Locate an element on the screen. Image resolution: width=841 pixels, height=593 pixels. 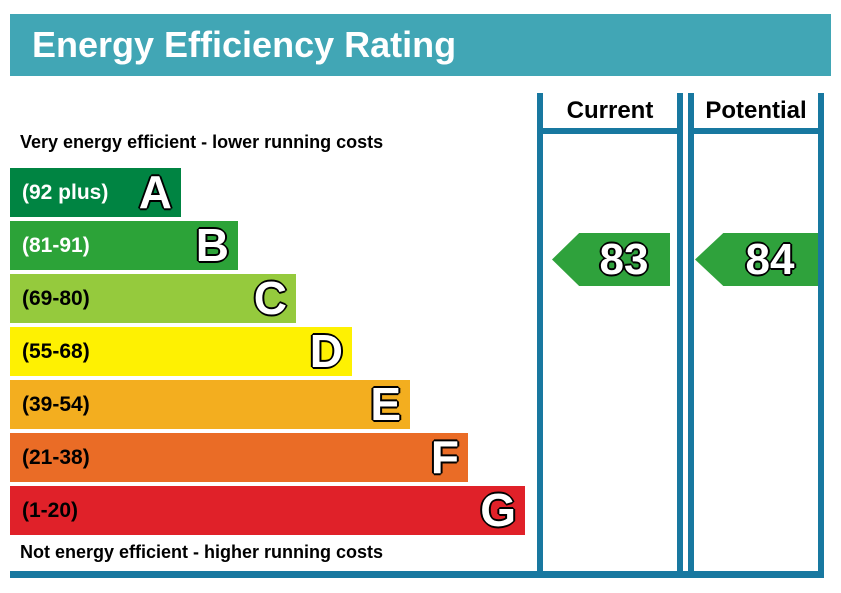
band-a-letter: A is located at coordinates (155, 192).